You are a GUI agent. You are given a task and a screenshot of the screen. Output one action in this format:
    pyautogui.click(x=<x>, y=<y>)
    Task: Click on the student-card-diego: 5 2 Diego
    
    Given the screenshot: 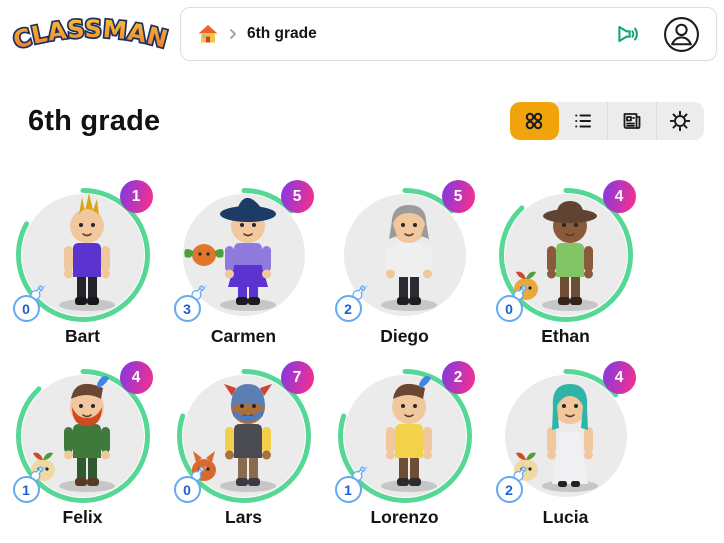 What is the action you would take?
    pyautogui.click(x=404, y=263)
    